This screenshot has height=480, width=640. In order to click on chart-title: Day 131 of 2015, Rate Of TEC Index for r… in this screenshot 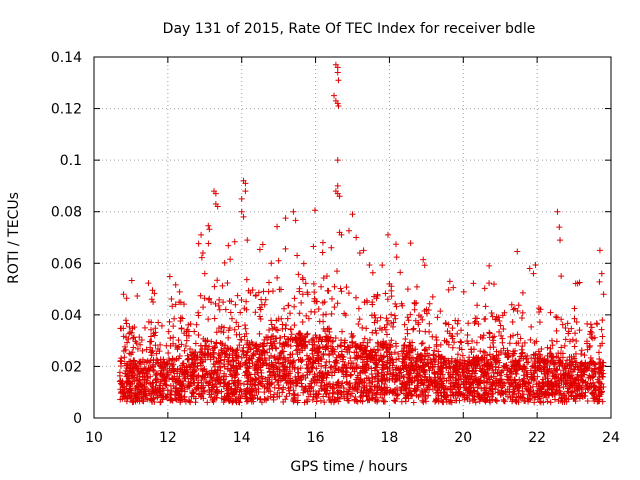, I will do `click(349, 29)`.